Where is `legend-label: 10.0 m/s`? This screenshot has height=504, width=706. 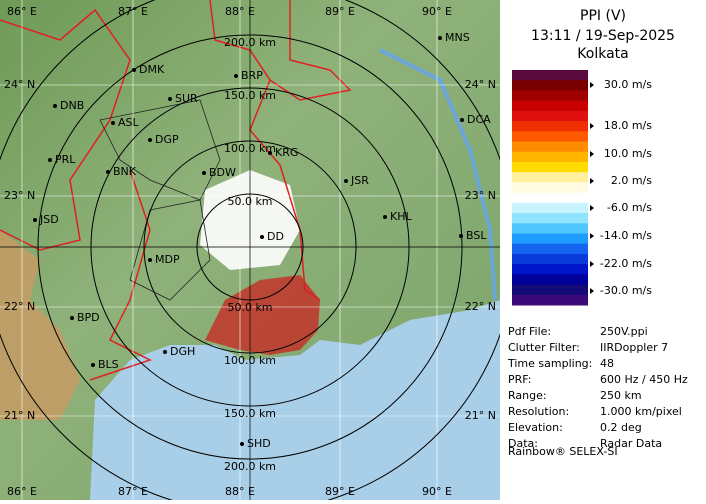 legend-label: 10.0 m/s is located at coordinates (628, 153).